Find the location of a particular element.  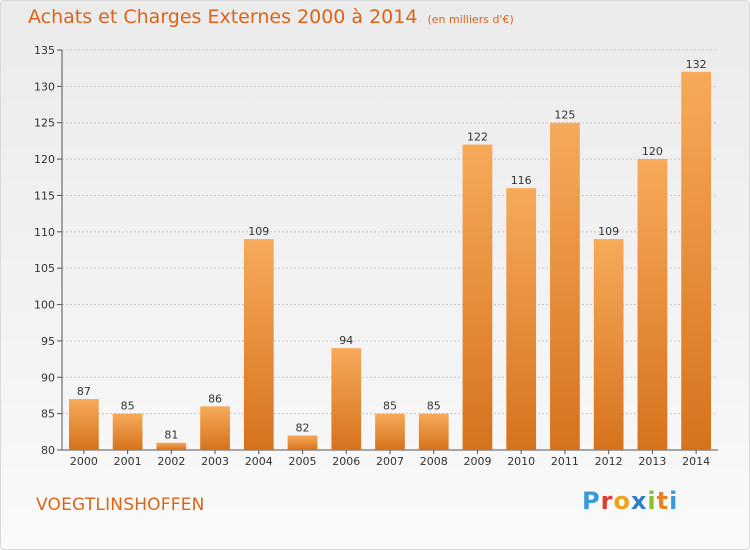

x-tick-label: 2000 is located at coordinates (84, 461).